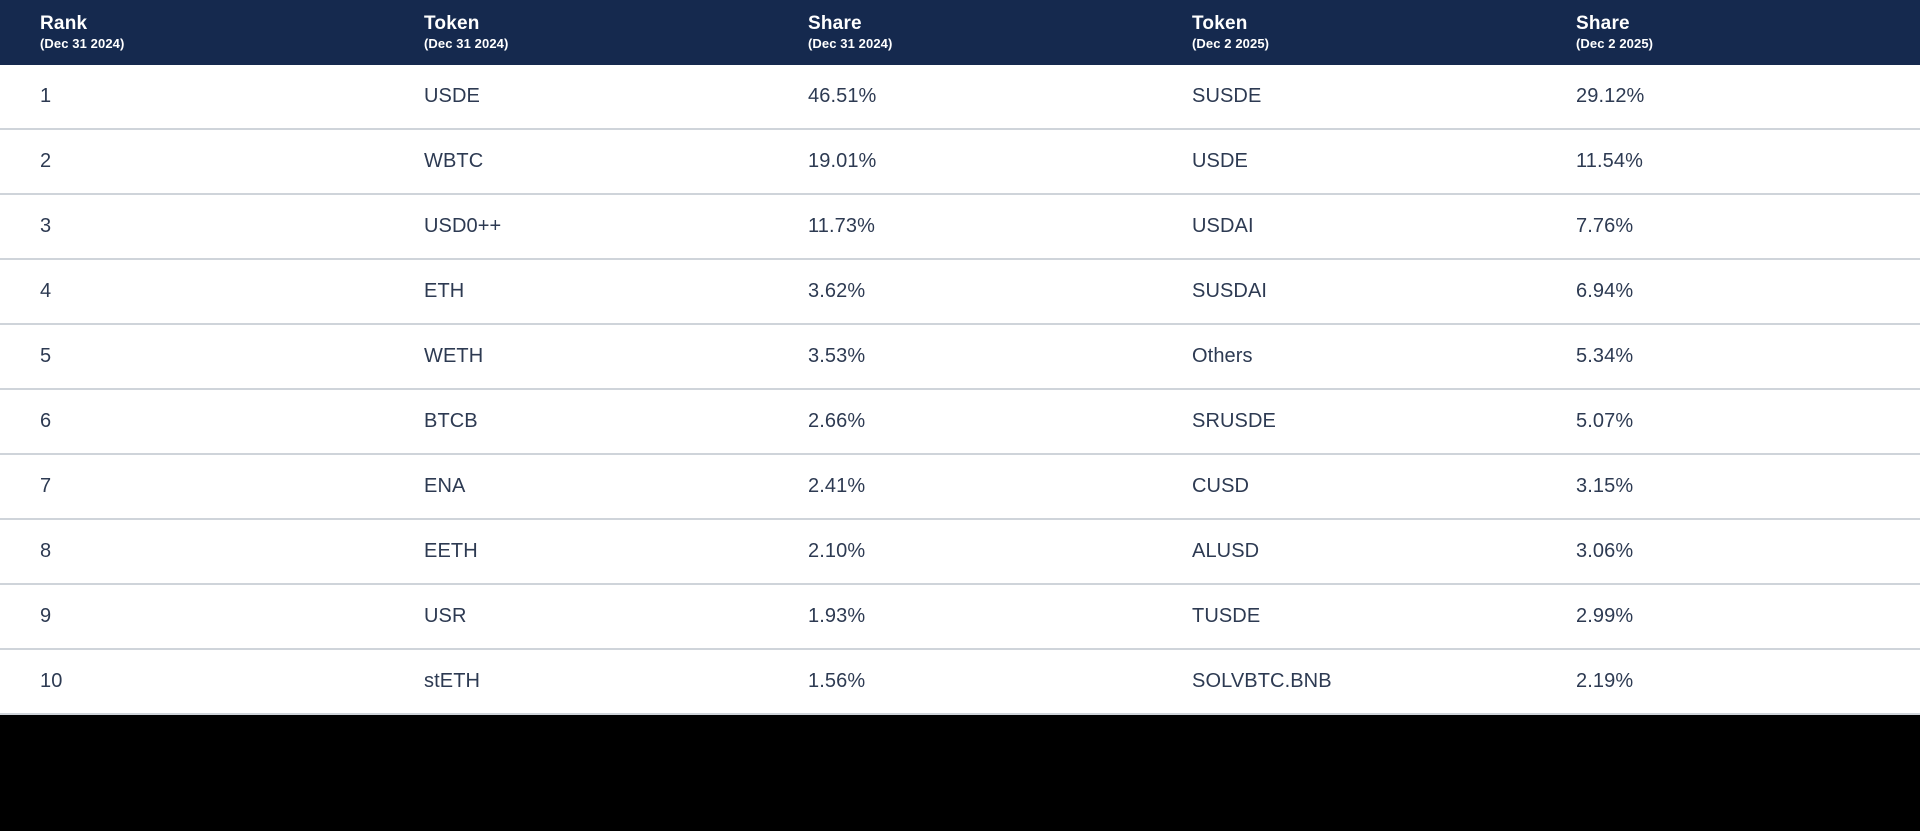  Describe the element at coordinates (960, 292) in the screenshot. I see `table-row: 4 ETH 3.62% SUSDAI 6.94%` at that location.